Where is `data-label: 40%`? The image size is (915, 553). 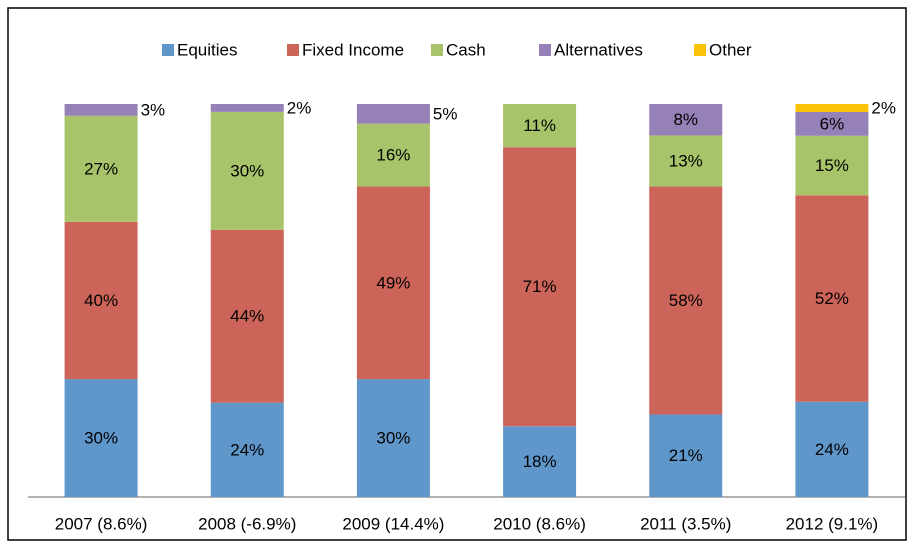
data-label: 40% is located at coordinates (101, 300).